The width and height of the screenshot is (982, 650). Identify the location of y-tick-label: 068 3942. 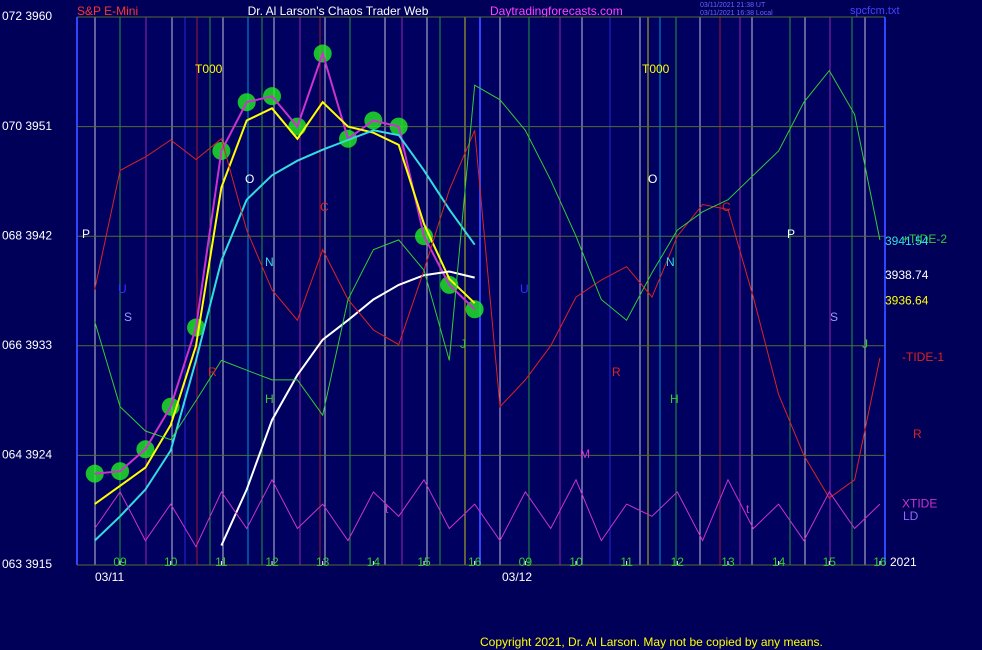
(27, 235).